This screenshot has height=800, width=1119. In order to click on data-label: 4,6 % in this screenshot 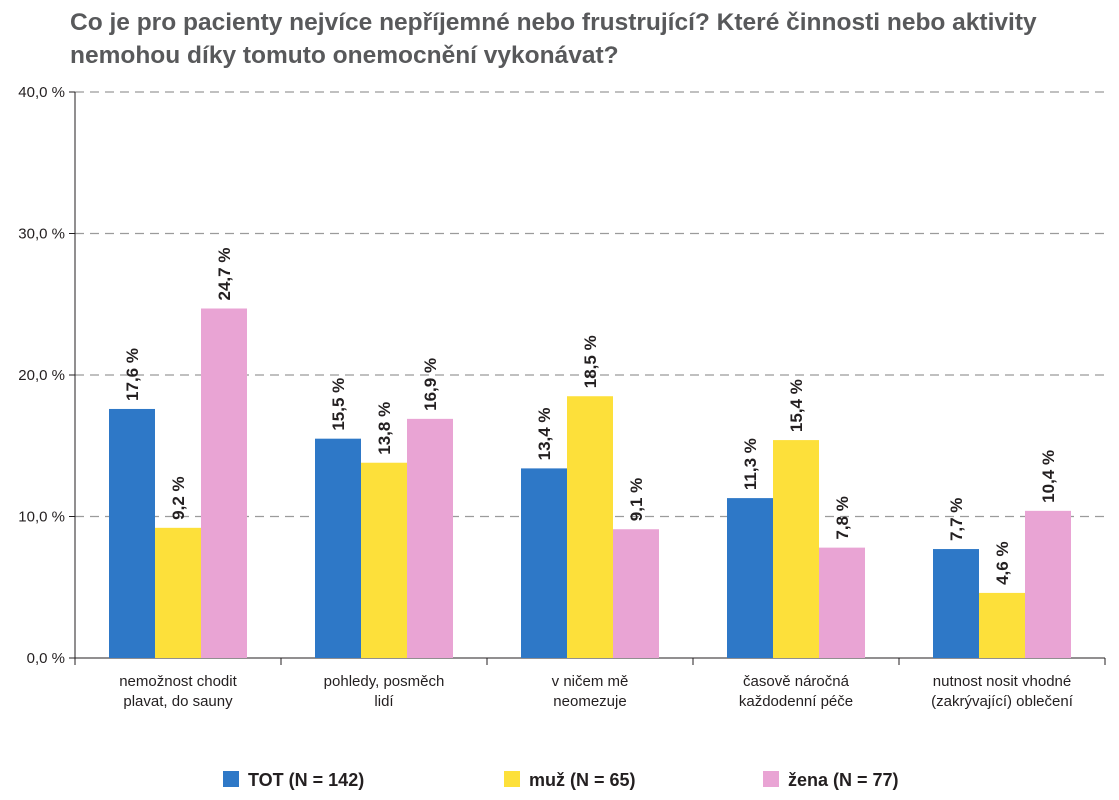, I will do `click(1002, 562)`.